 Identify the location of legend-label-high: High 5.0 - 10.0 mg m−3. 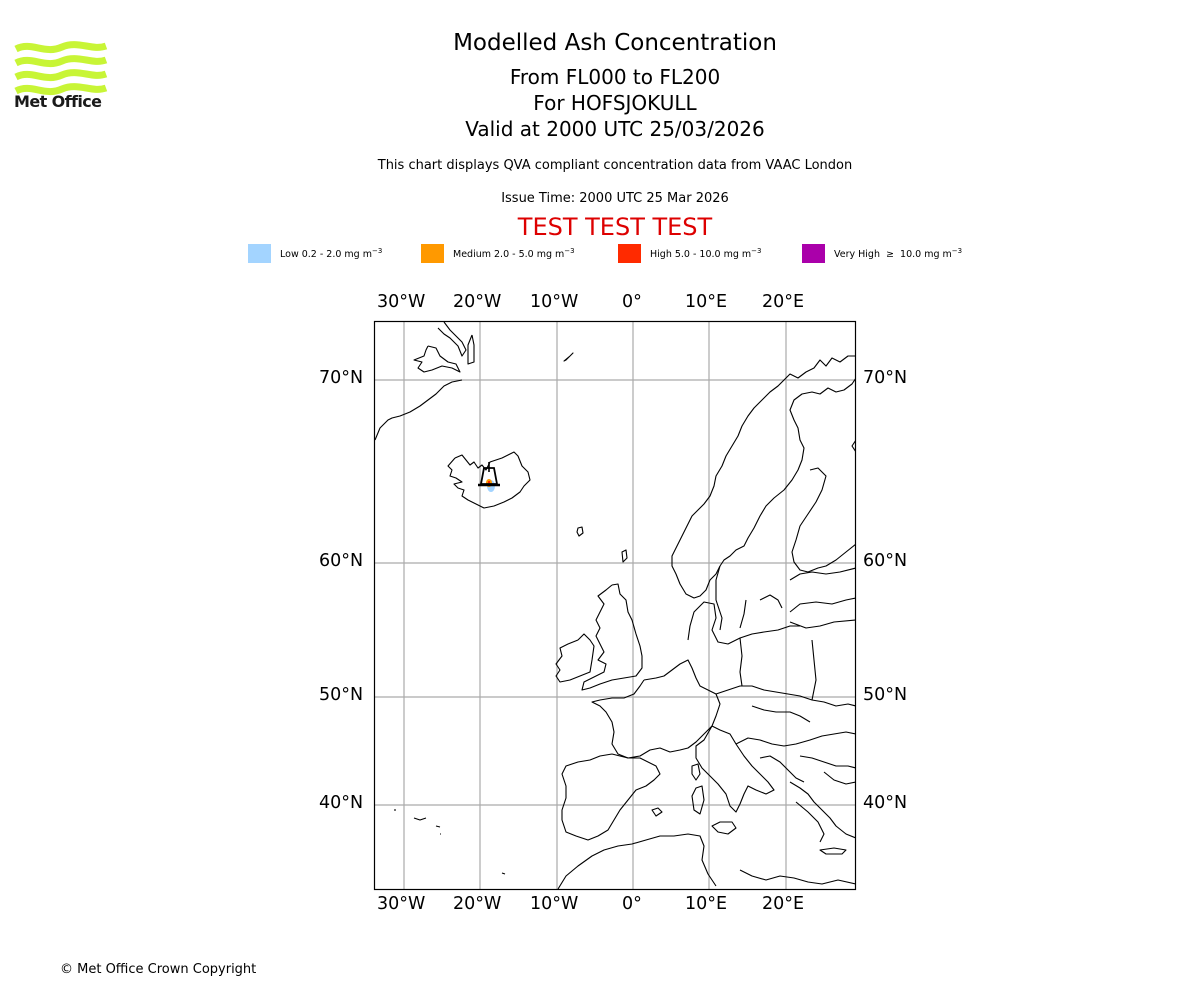
(706, 253).